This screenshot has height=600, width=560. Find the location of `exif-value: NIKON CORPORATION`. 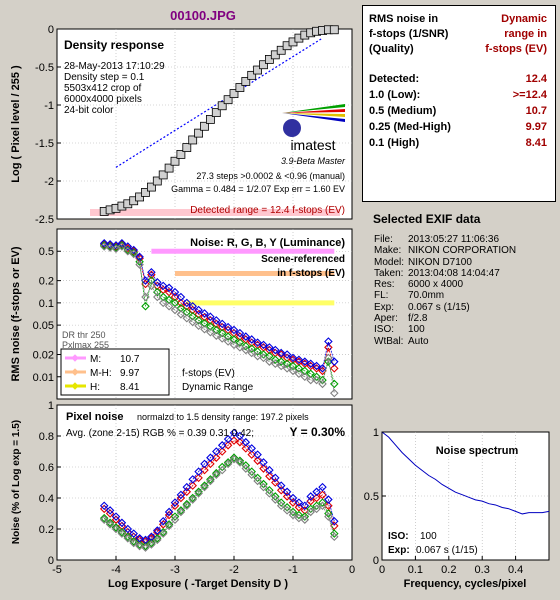

exif-value: NIKON CORPORATION is located at coordinates (462, 251).